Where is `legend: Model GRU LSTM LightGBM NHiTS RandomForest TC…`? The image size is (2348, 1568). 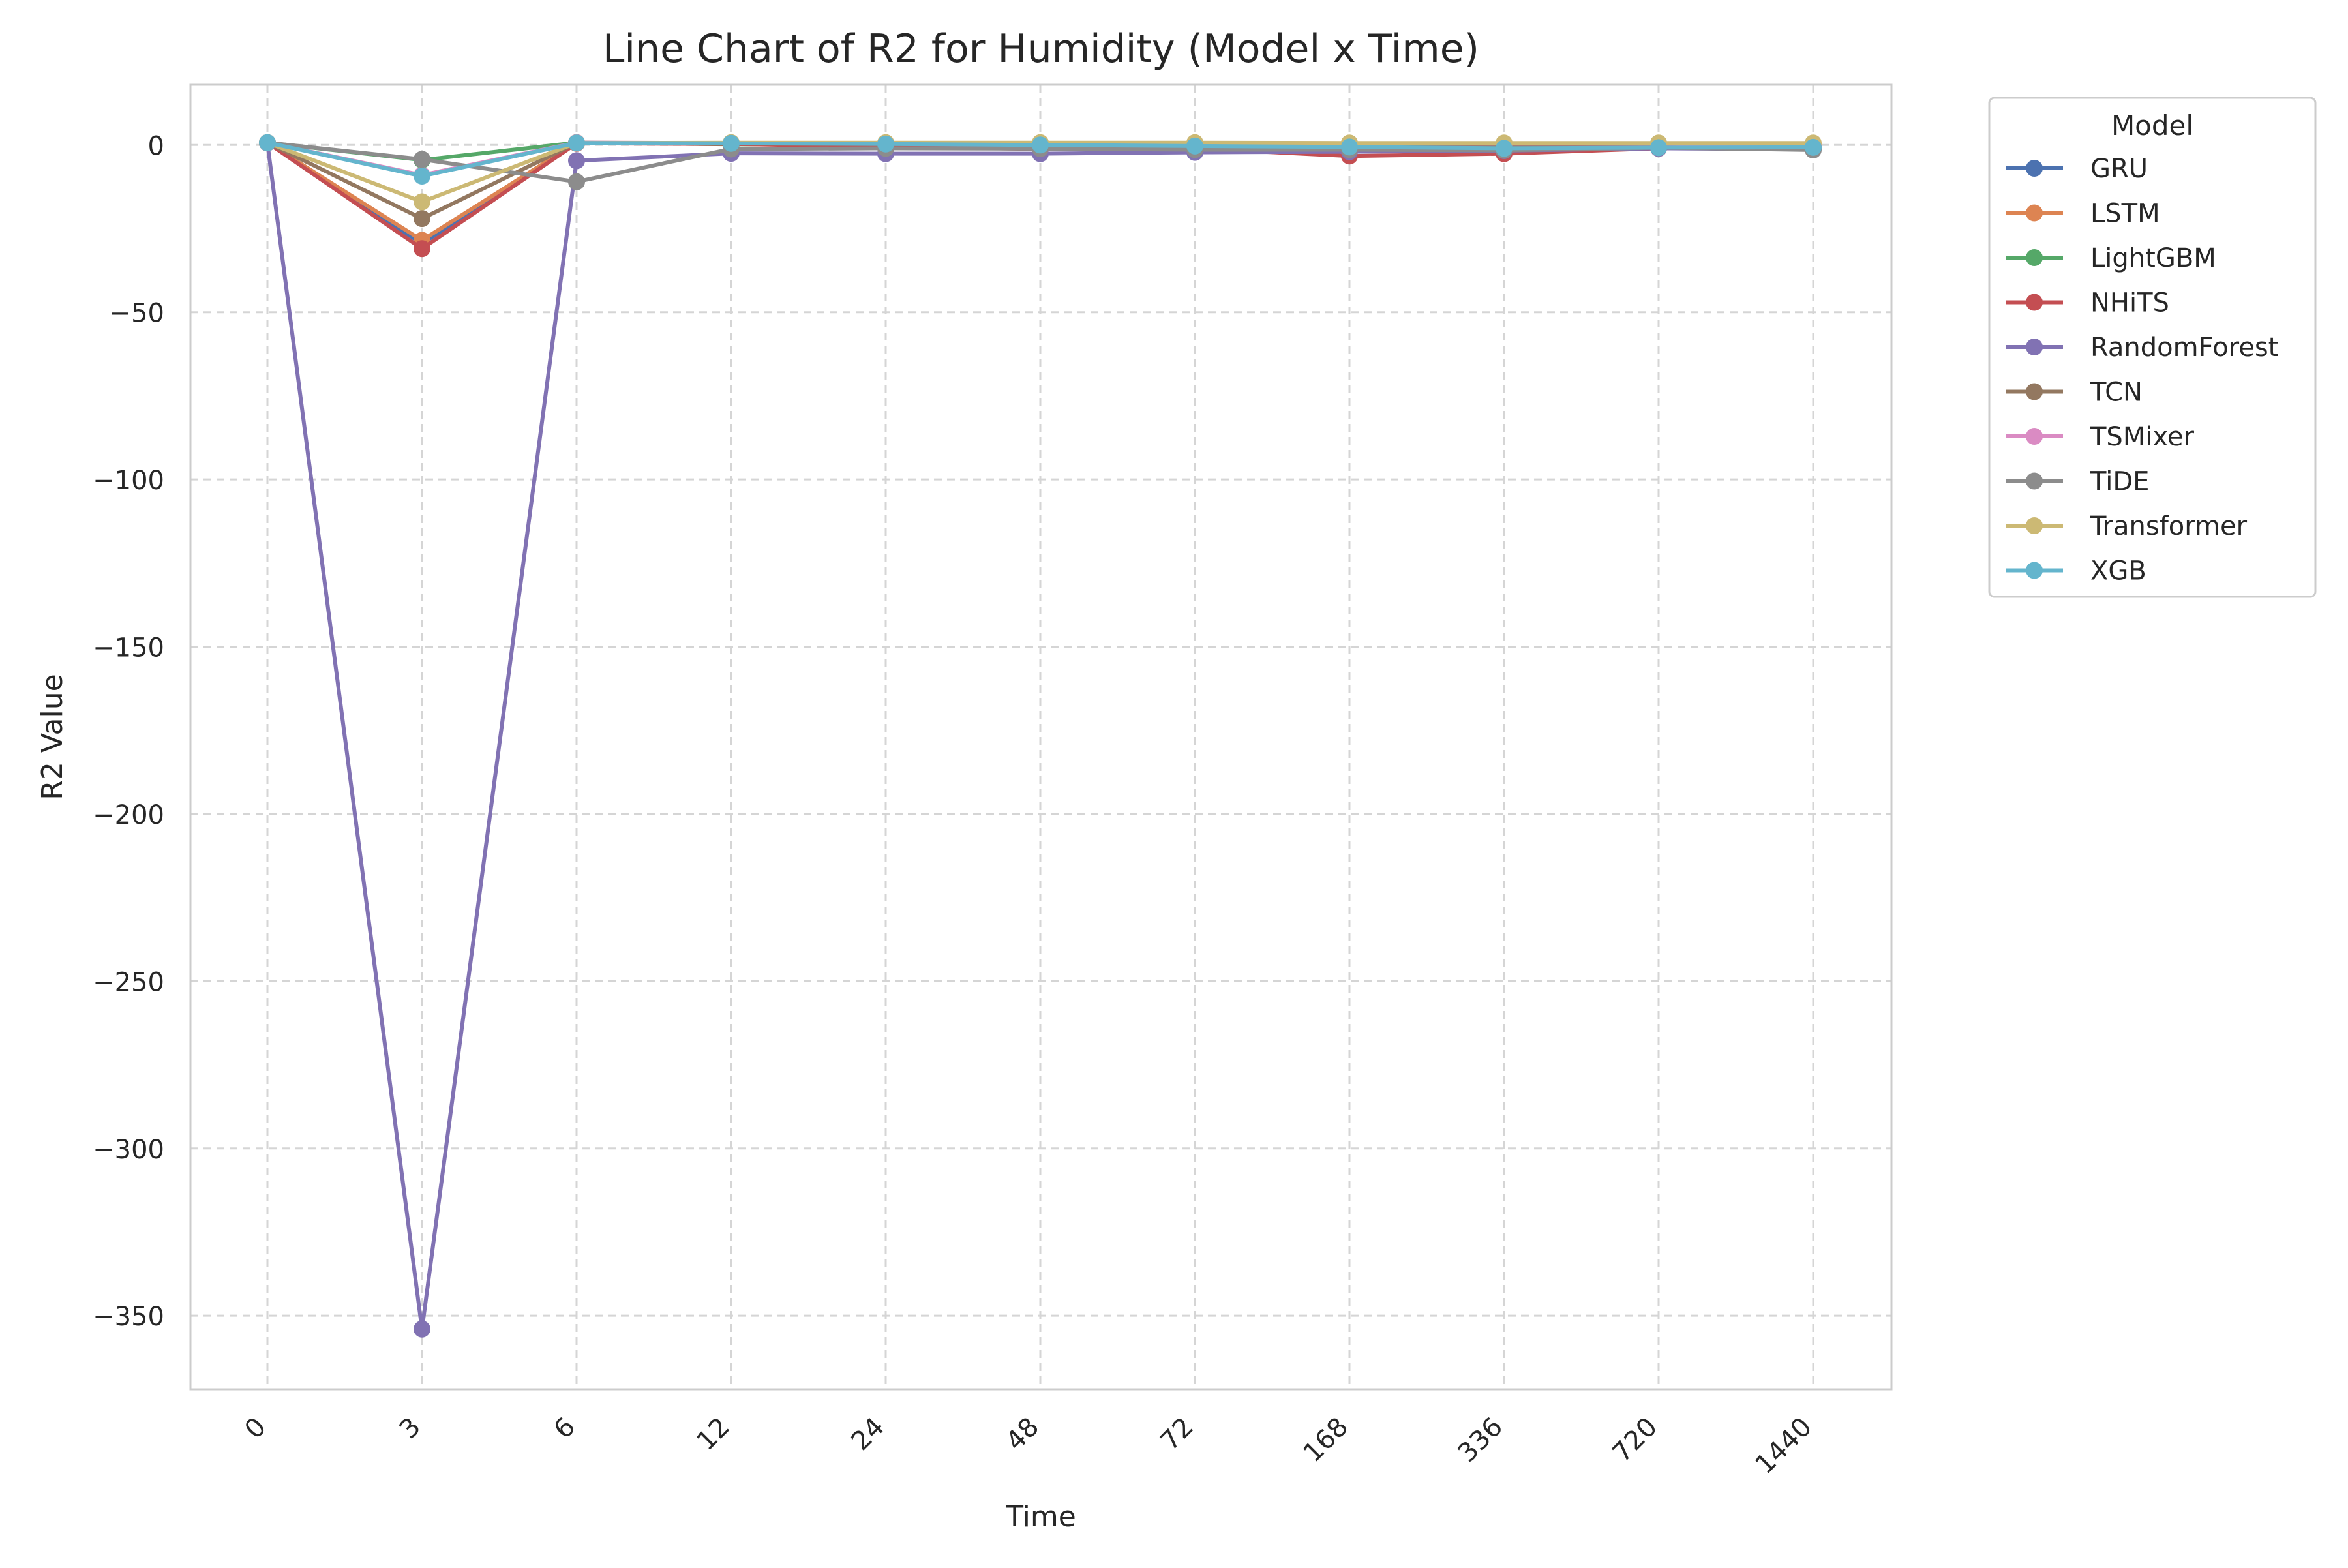
legend: Model GRU LSTM LightGBM NHiTS RandomForest TC… is located at coordinates (2152, 347).